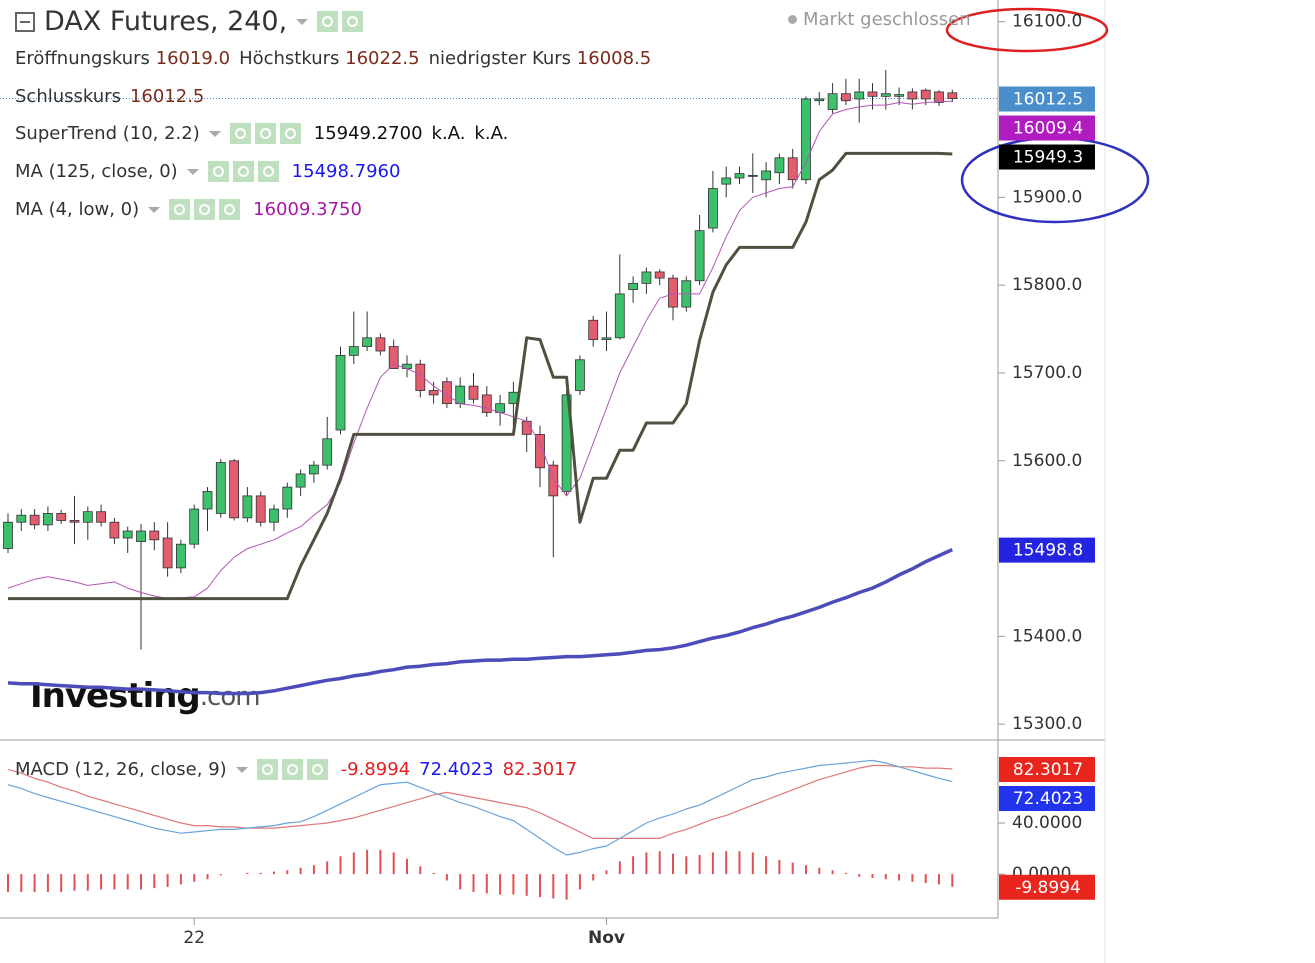 The image size is (1315, 963). I want to click on ohlc-label: Höchstkurs 16022.5, so click(329, 58).